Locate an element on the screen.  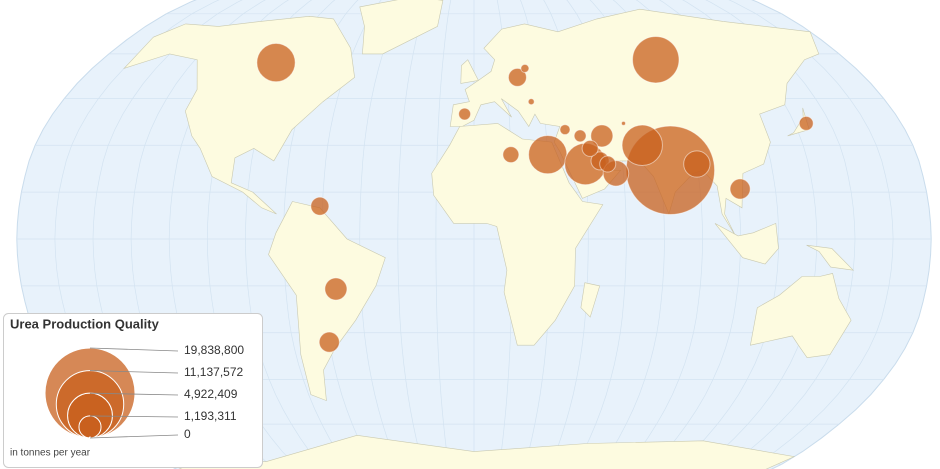
legend-label: 4,922,409 is located at coordinates (211, 394).